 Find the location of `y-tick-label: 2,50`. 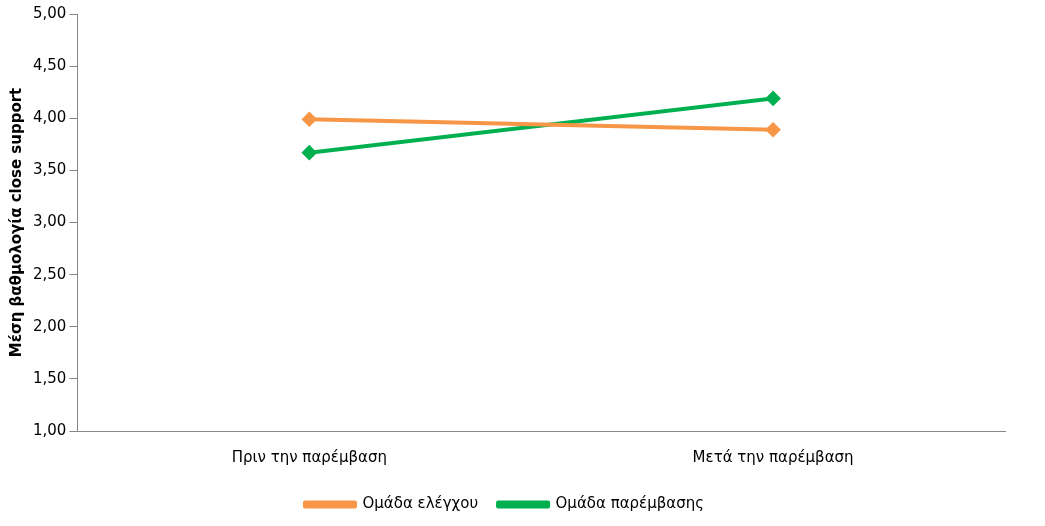

y-tick-label: 2,50 is located at coordinates (49, 273).